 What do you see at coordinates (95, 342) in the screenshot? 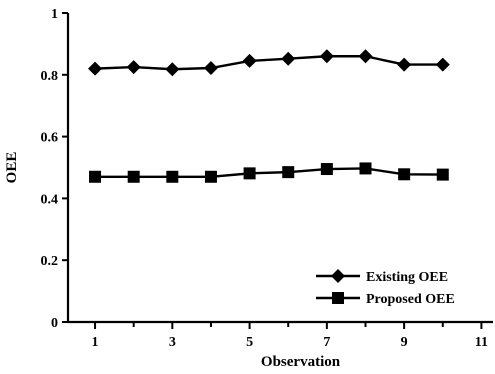
I see `x-tick-label: 1` at bounding box center [95, 342].